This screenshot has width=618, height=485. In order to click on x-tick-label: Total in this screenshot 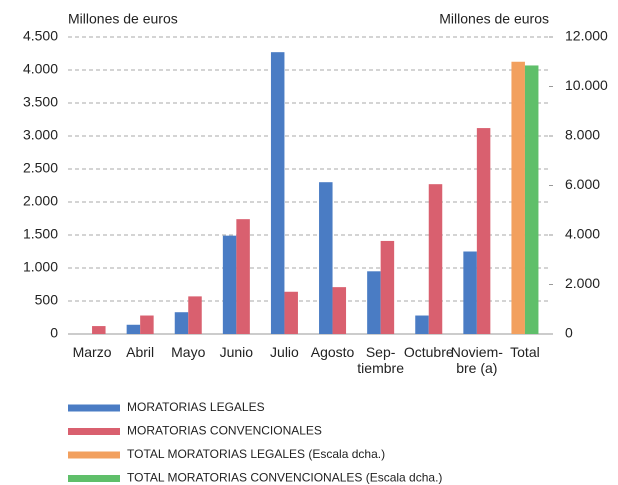, I will do `click(525, 352)`.